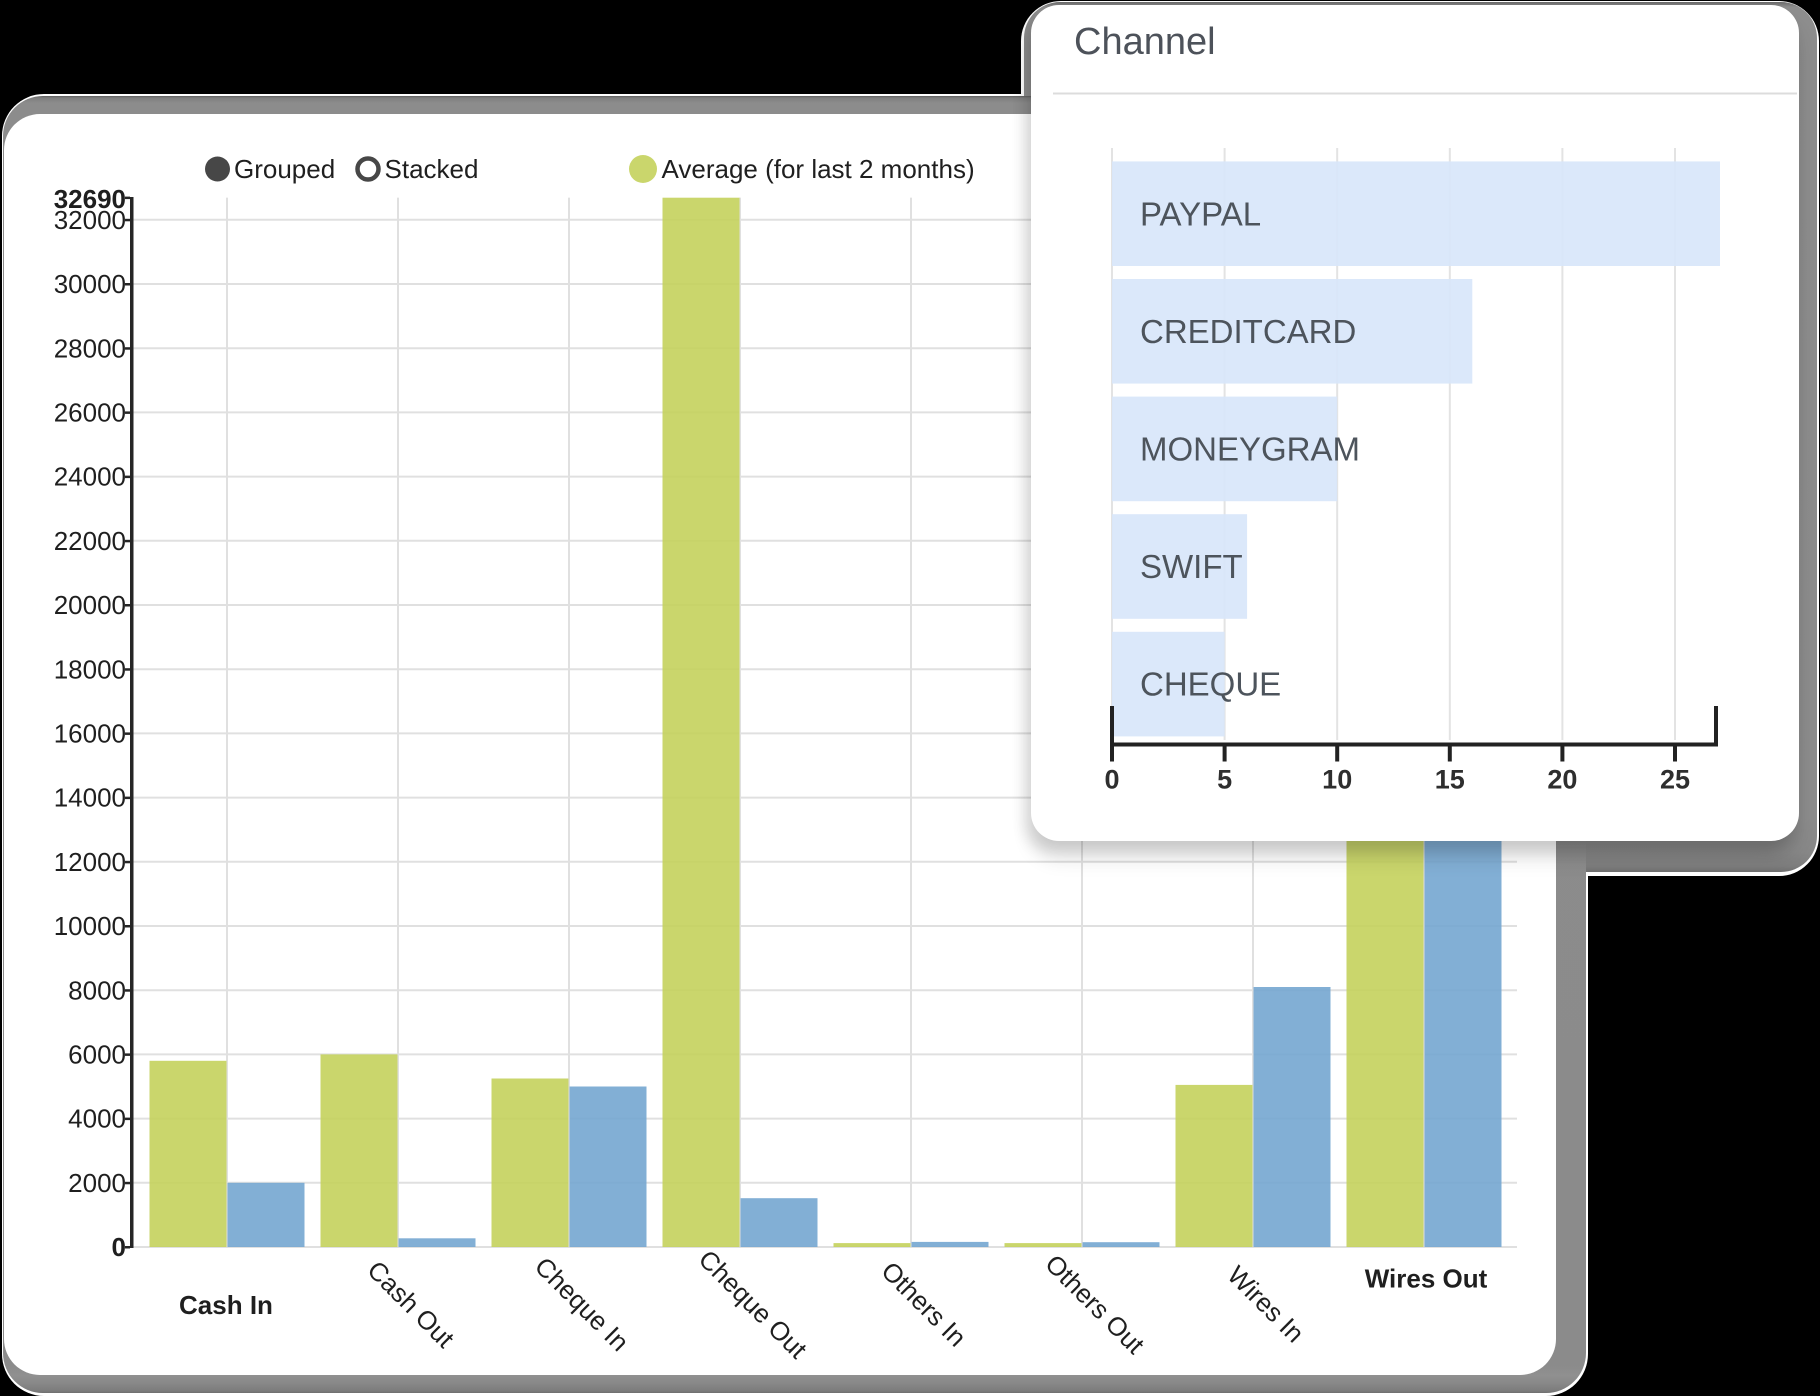 This screenshot has height=1396, width=1820. What do you see at coordinates (97, 1119) in the screenshot?
I see `svg-text: 4000` at bounding box center [97, 1119].